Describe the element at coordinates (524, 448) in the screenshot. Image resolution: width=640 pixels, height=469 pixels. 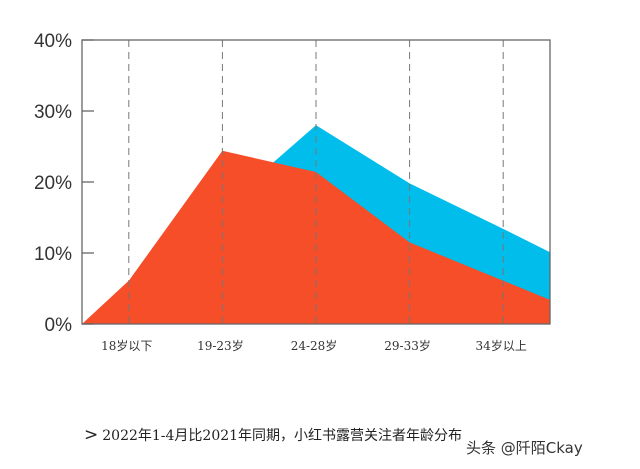
I see `watermark: 头条 @阡陌Ckay` at that location.